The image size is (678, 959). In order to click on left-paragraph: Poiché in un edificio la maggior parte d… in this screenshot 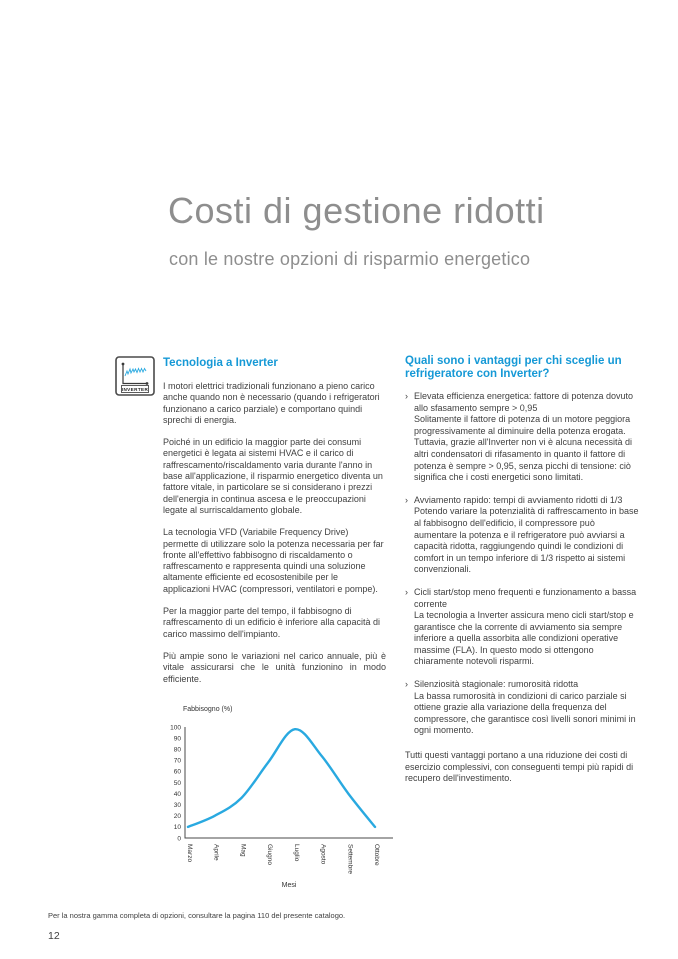, I will do `click(273, 476)`.